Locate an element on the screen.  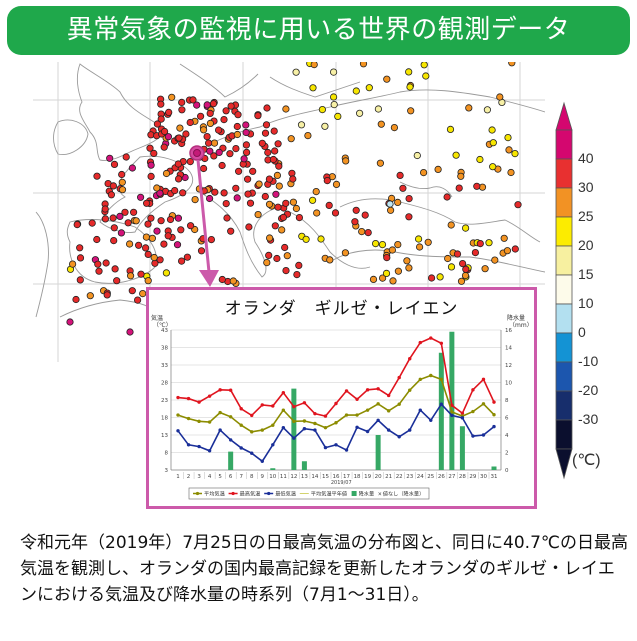
colorbar-scale is located at coordinates (564, 290).